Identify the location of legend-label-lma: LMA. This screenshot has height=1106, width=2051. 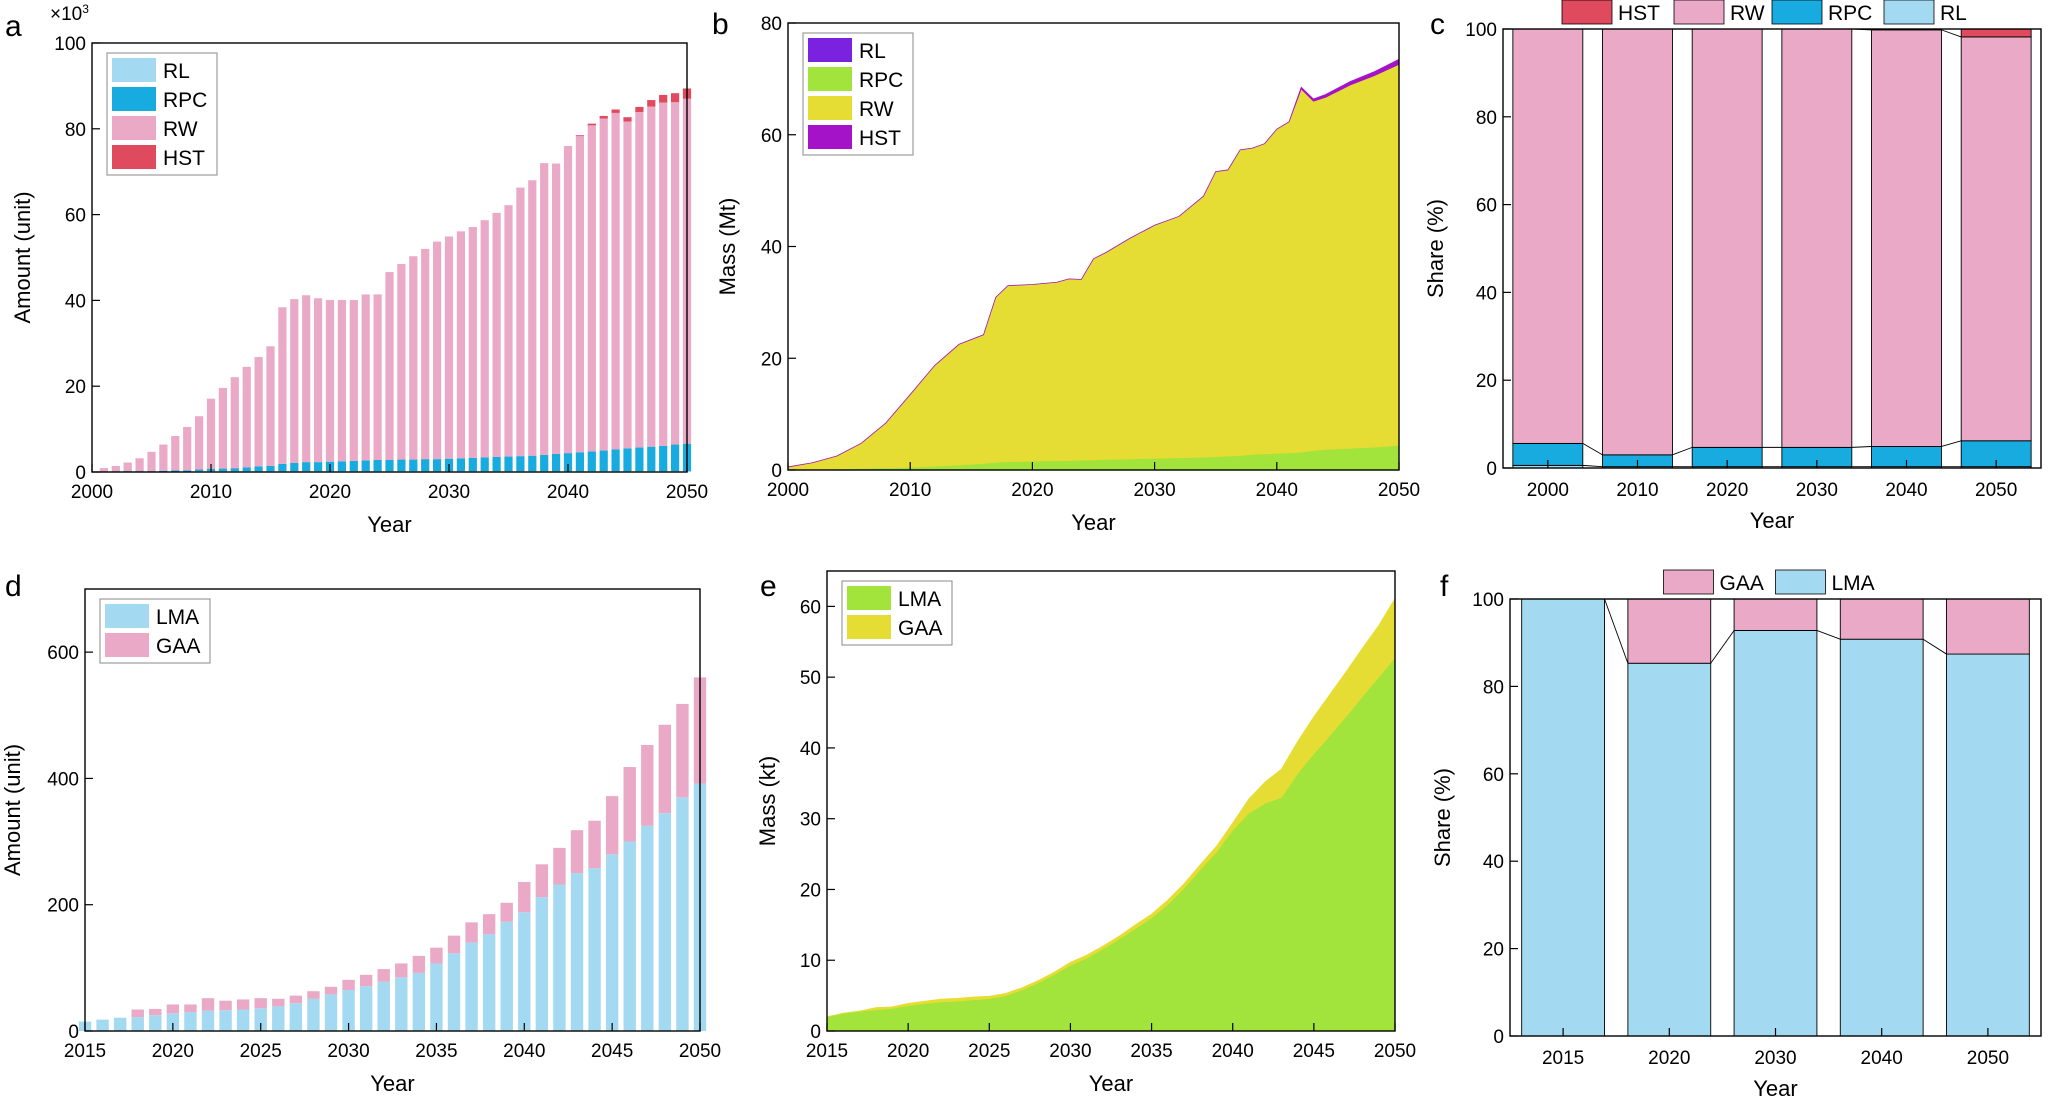
(919, 599).